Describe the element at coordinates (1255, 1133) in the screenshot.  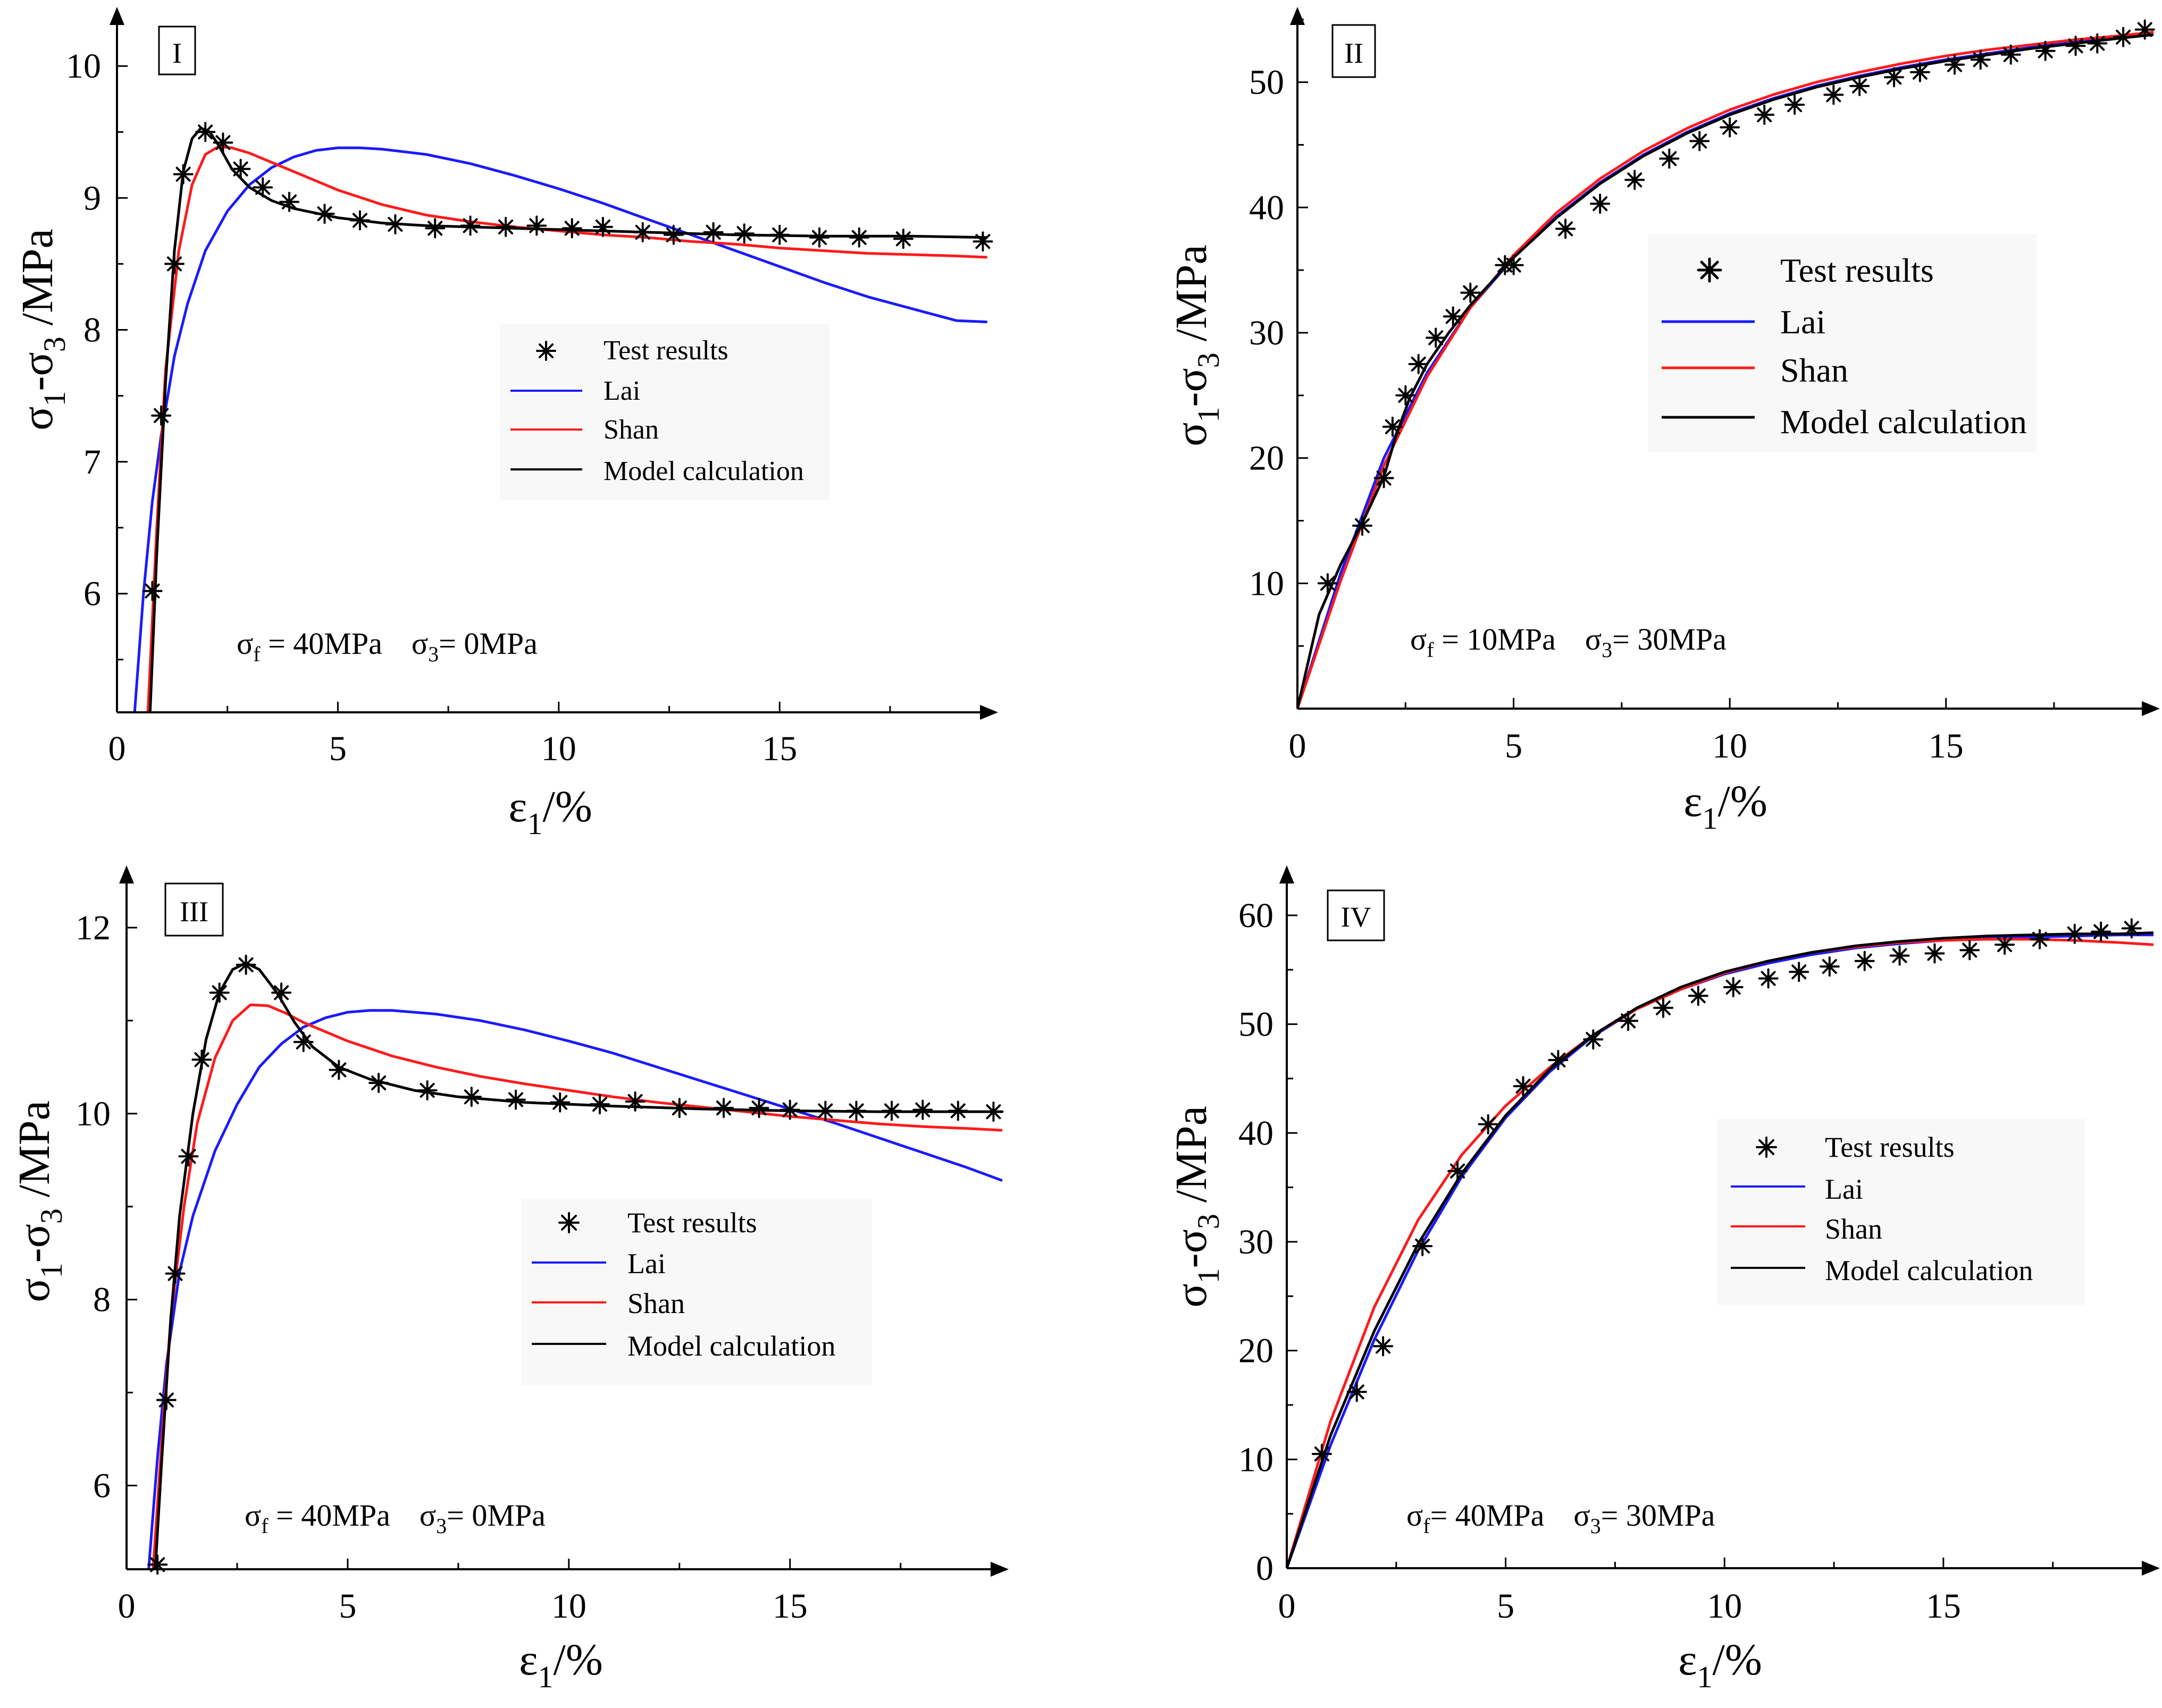
I see `y-tick-label: 40` at that location.